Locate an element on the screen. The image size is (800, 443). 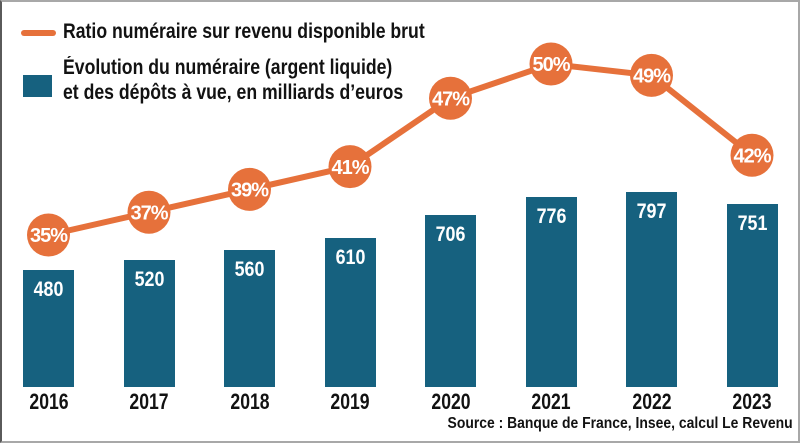
bar-2016: 480 is located at coordinates (48, 328).